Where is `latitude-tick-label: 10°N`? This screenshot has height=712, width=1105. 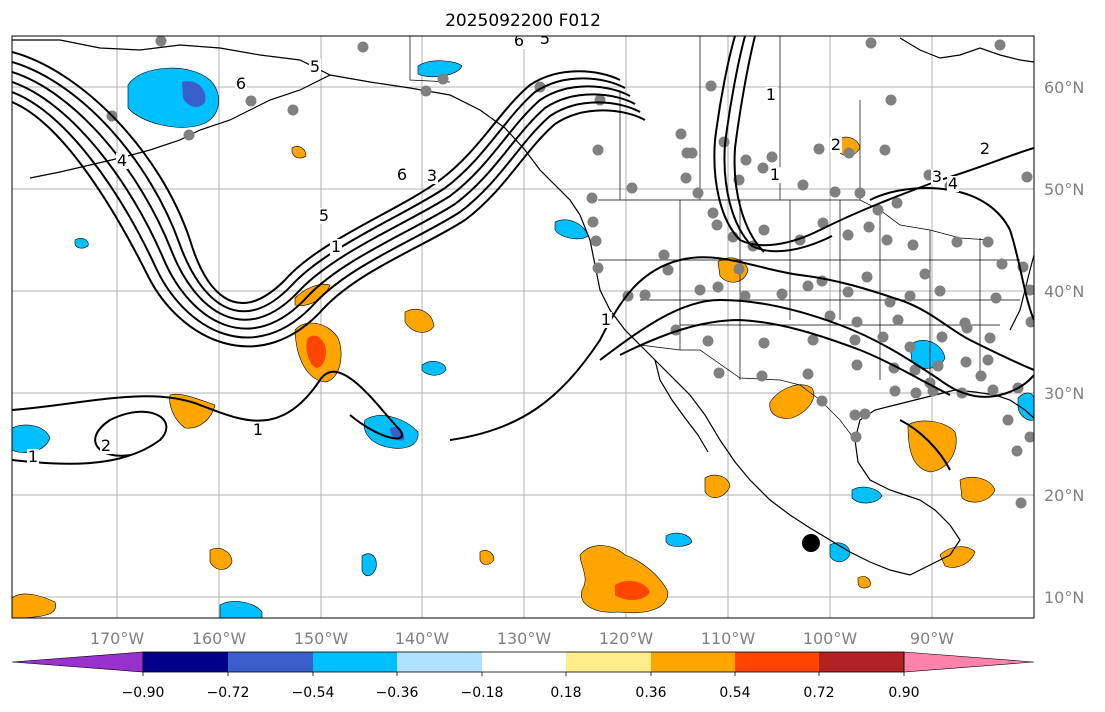
latitude-tick-label: 10°N is located at coordinates (1064, 597).